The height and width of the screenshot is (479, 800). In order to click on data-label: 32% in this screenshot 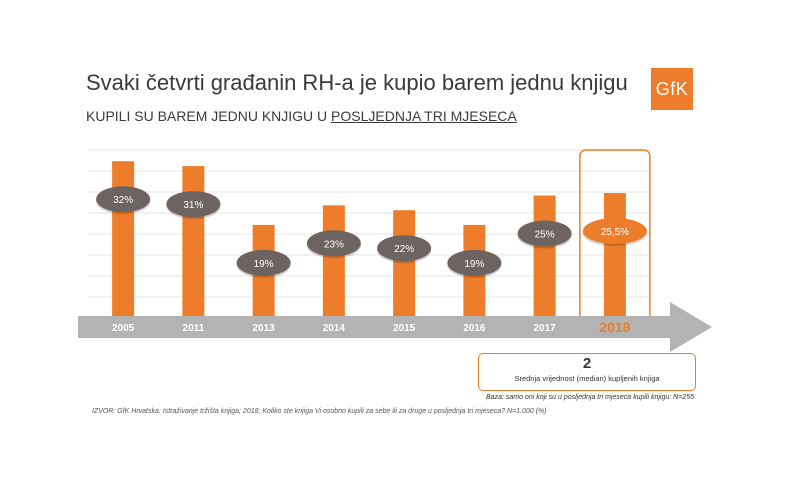, I will do `click(123, 200)`.